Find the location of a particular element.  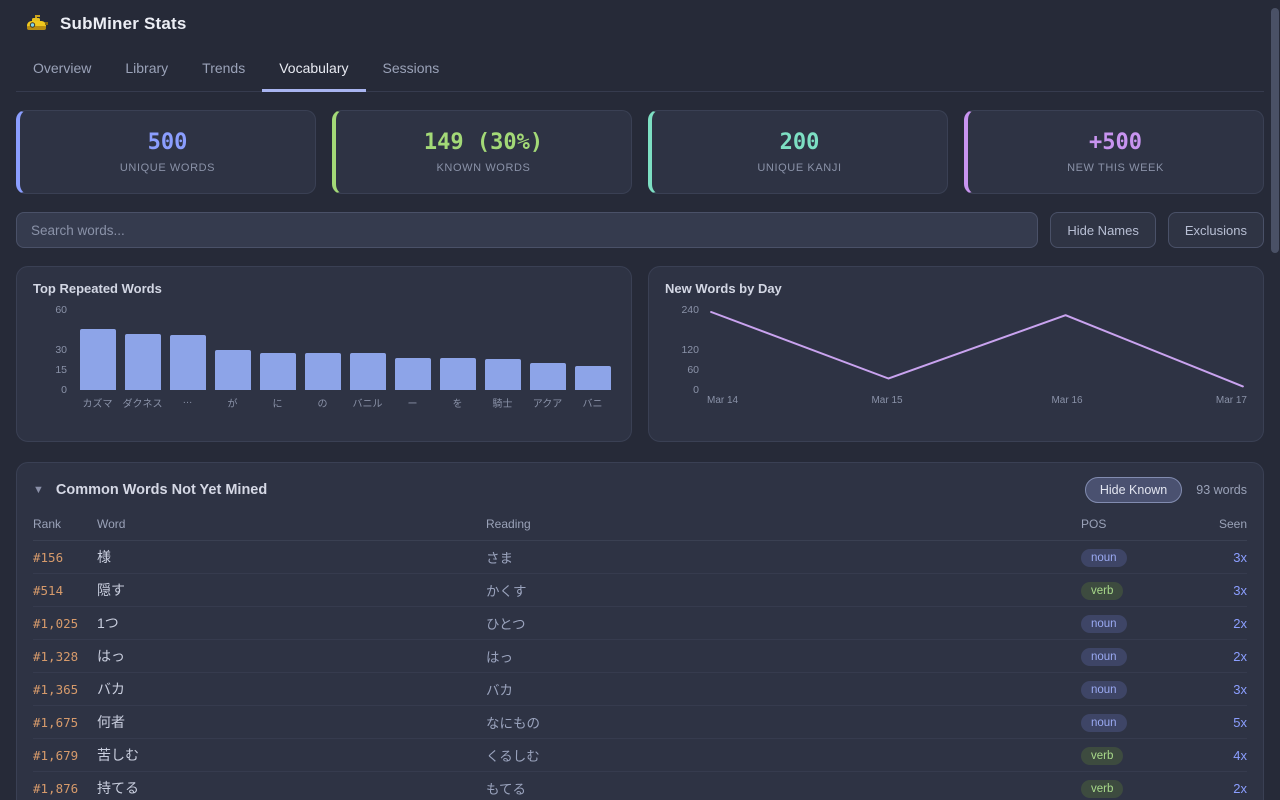

search-row: Hide Names Exclusions is located at coordinates (640, 230).